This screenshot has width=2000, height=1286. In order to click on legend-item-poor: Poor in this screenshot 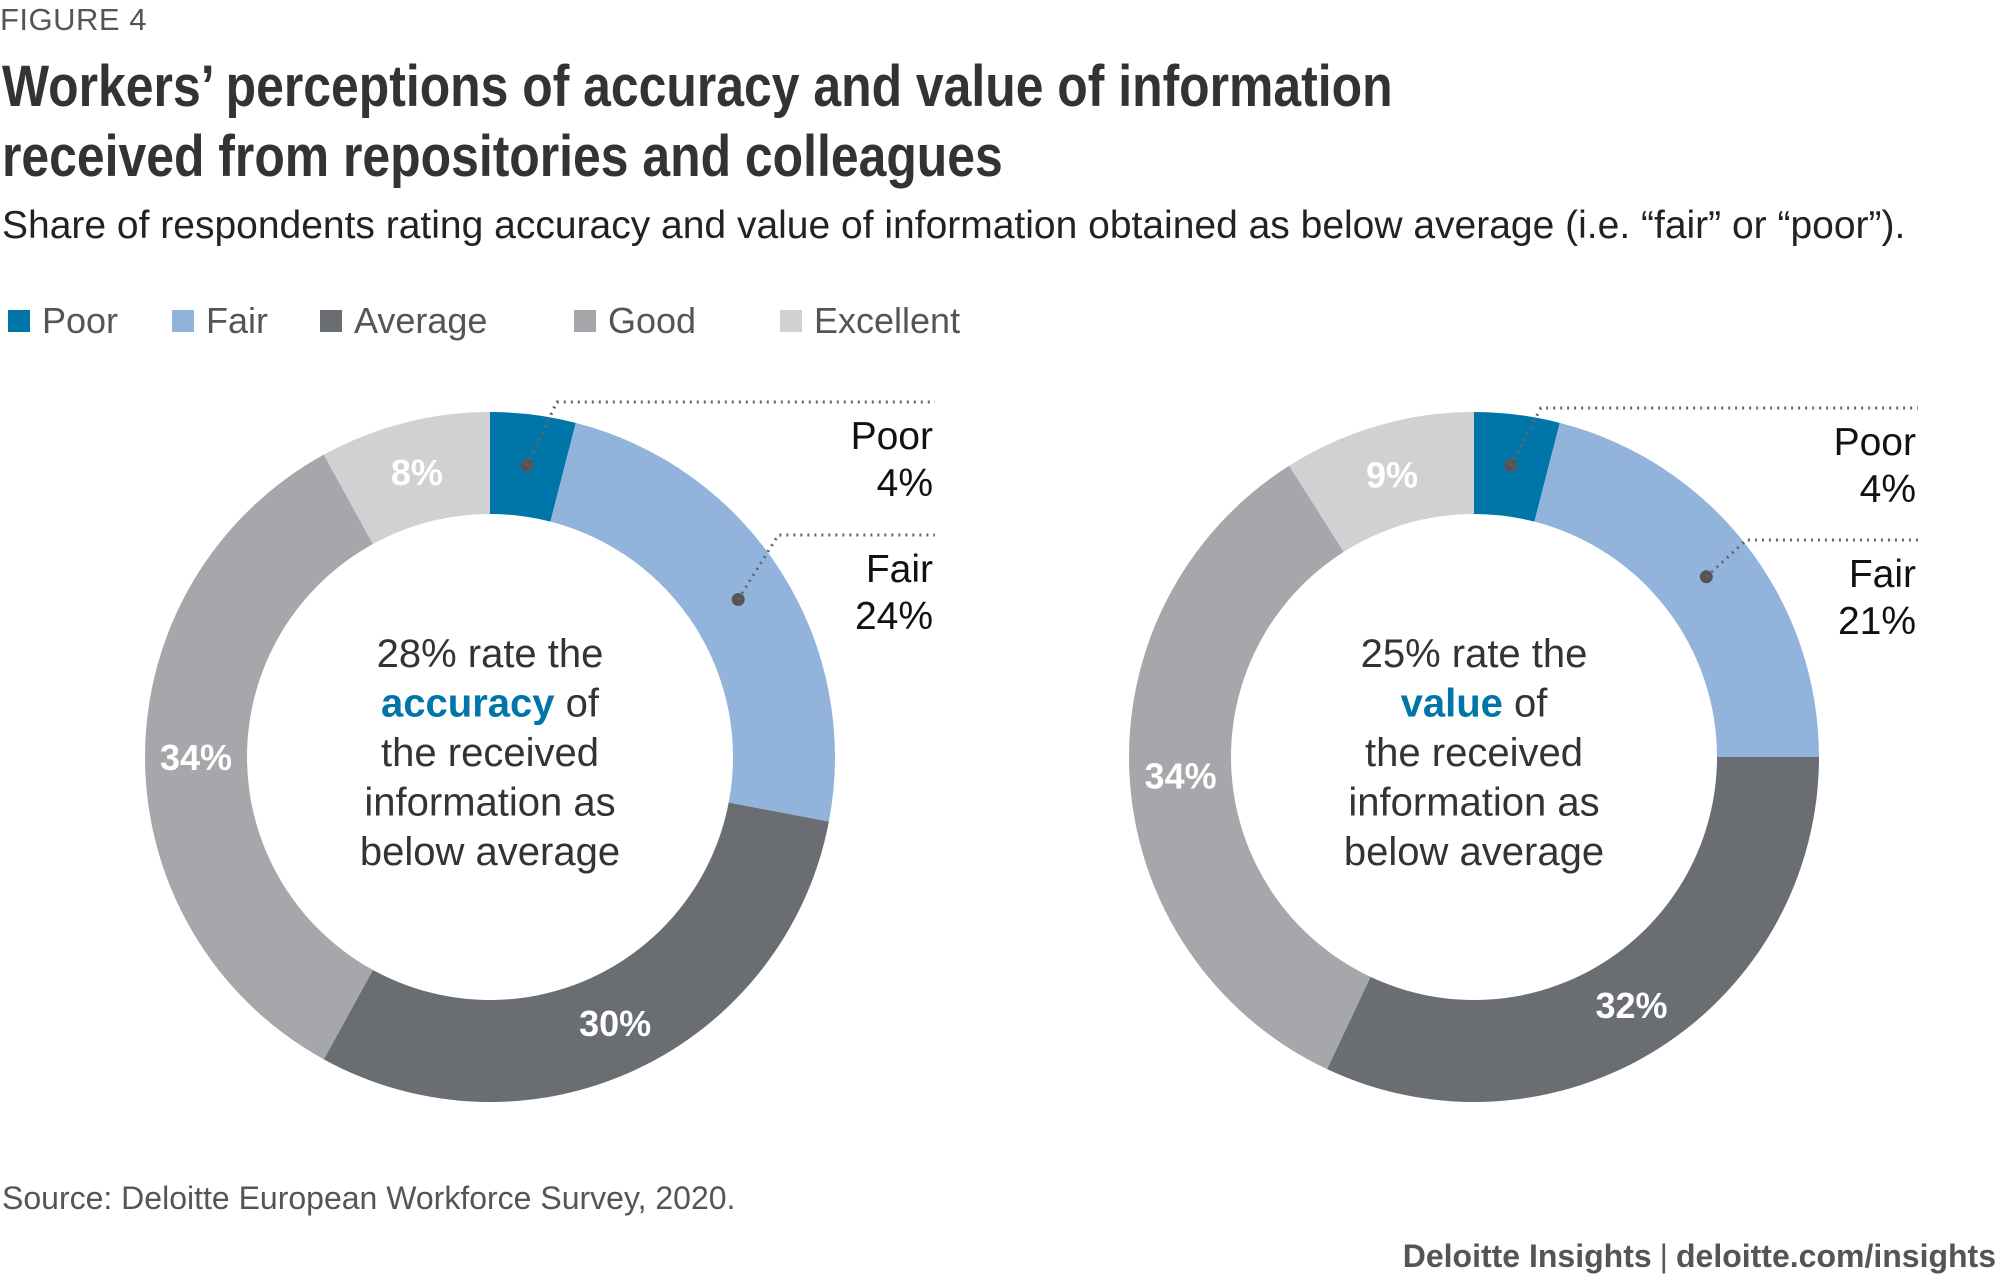, I will do `click(63, 321)`.